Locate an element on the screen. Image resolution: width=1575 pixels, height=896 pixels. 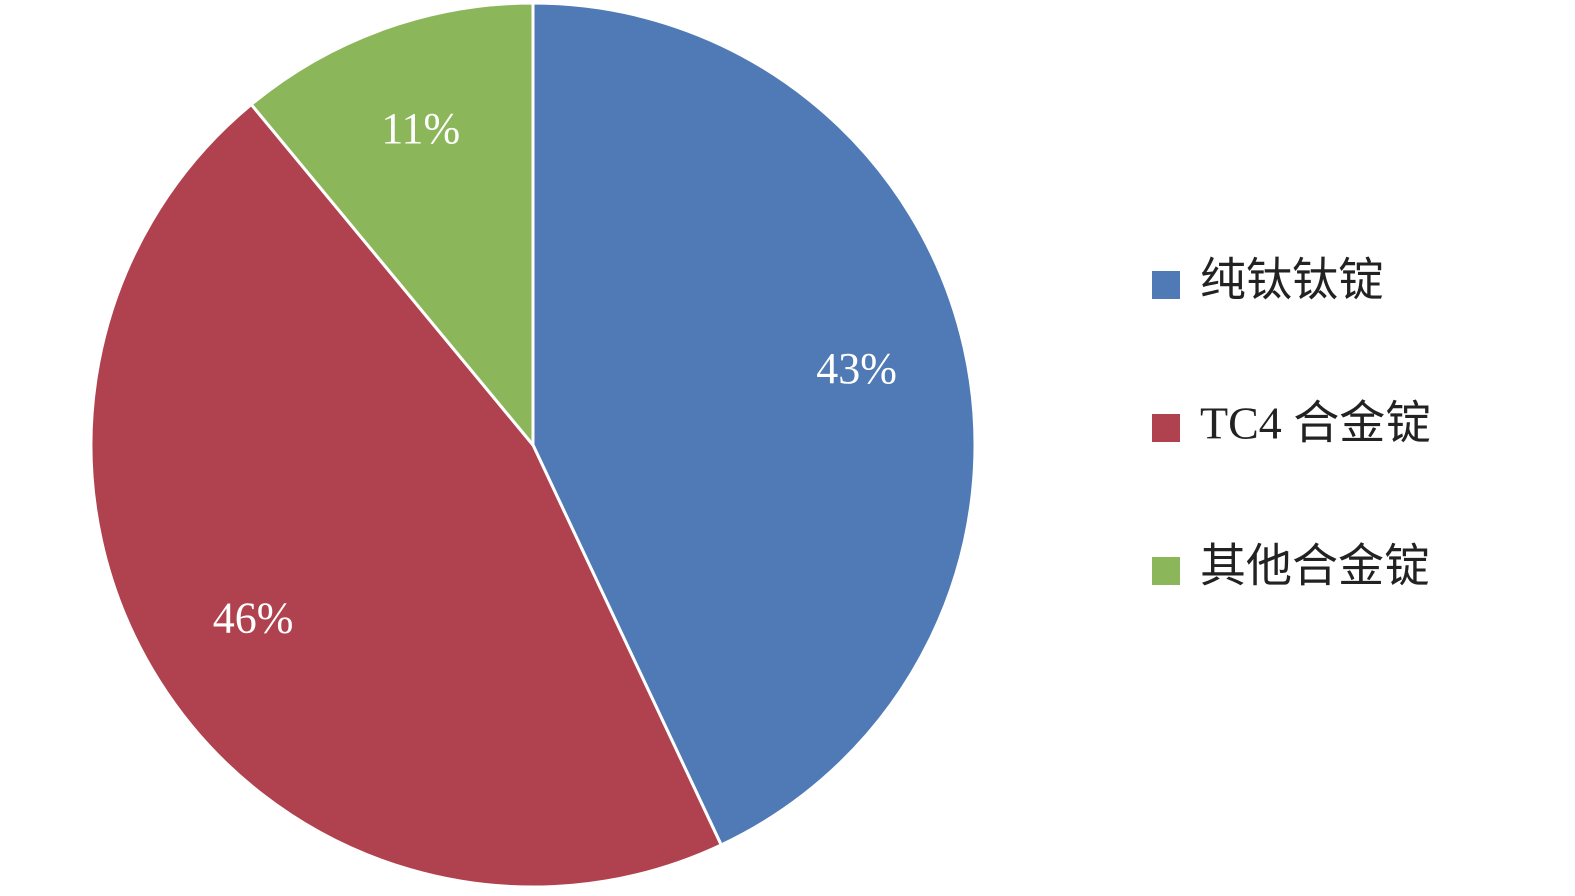
data-label: 46% is located at coordinates (253, 618).